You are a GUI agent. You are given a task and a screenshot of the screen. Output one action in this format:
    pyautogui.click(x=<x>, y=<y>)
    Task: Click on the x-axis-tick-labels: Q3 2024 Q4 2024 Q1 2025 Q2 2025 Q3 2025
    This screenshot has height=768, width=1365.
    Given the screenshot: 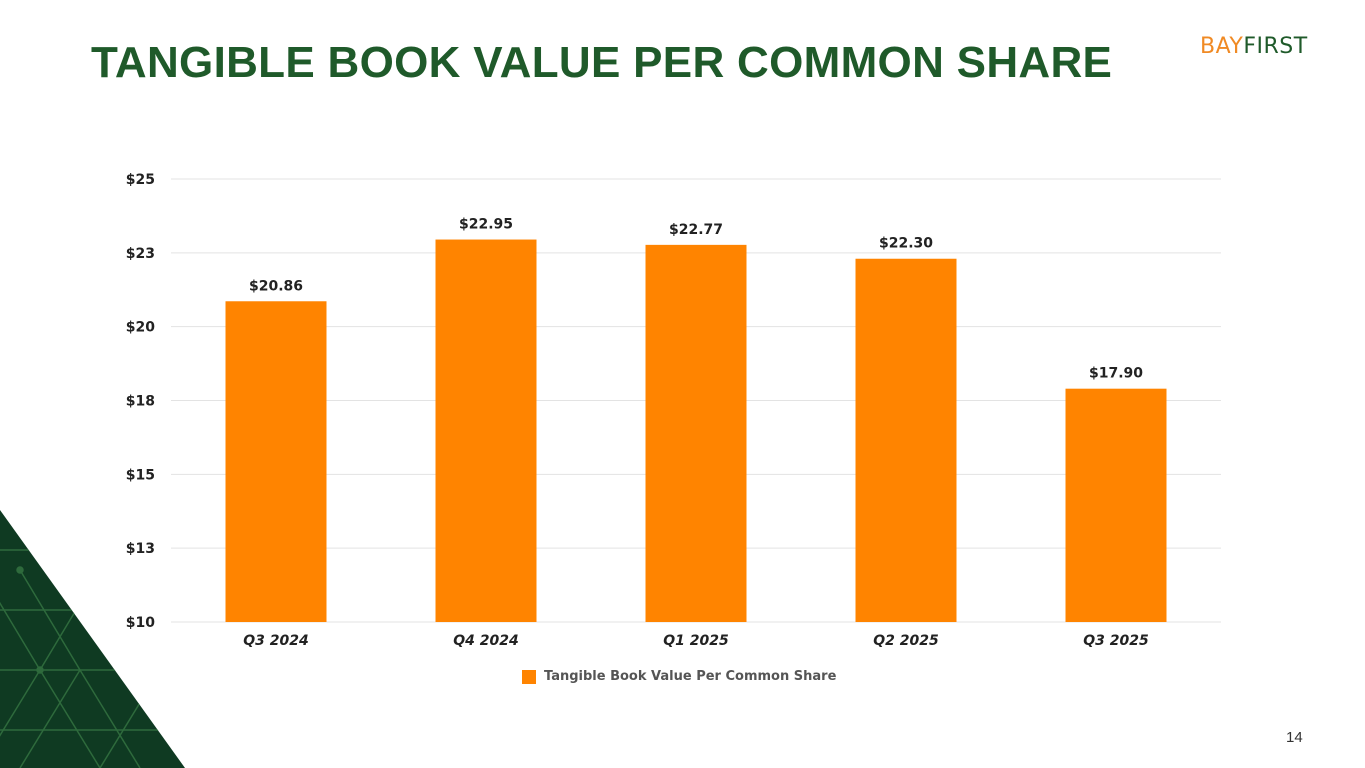 What is the action you would take?
    pyautogui.click(x=696, y=641)
    